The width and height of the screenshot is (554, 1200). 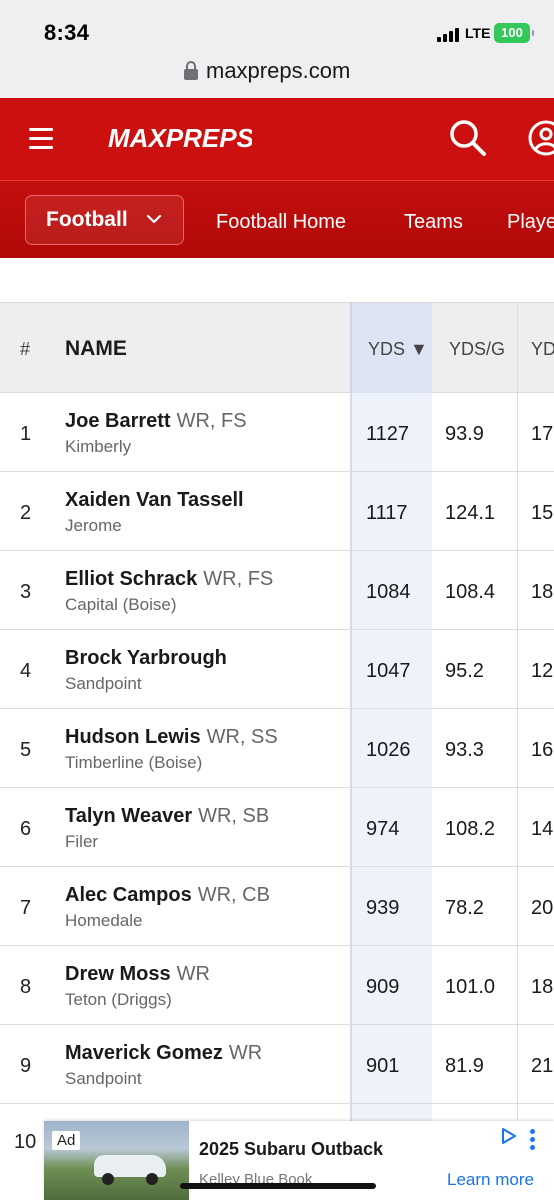 I want to click on player-name: Joe Barrett WR, FS, so click(x=156, y=421).